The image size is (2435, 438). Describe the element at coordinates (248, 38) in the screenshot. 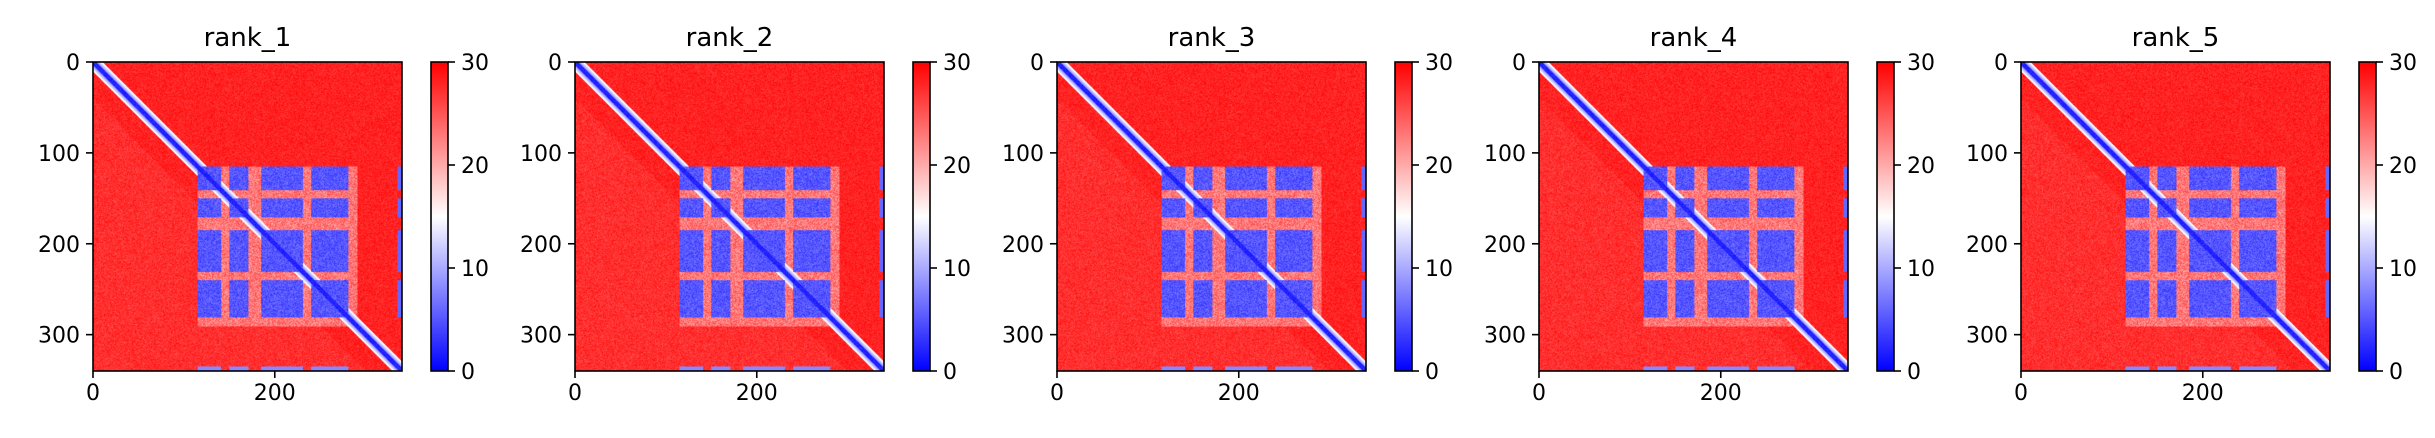

I see `panel-title: rank_1` at that location.